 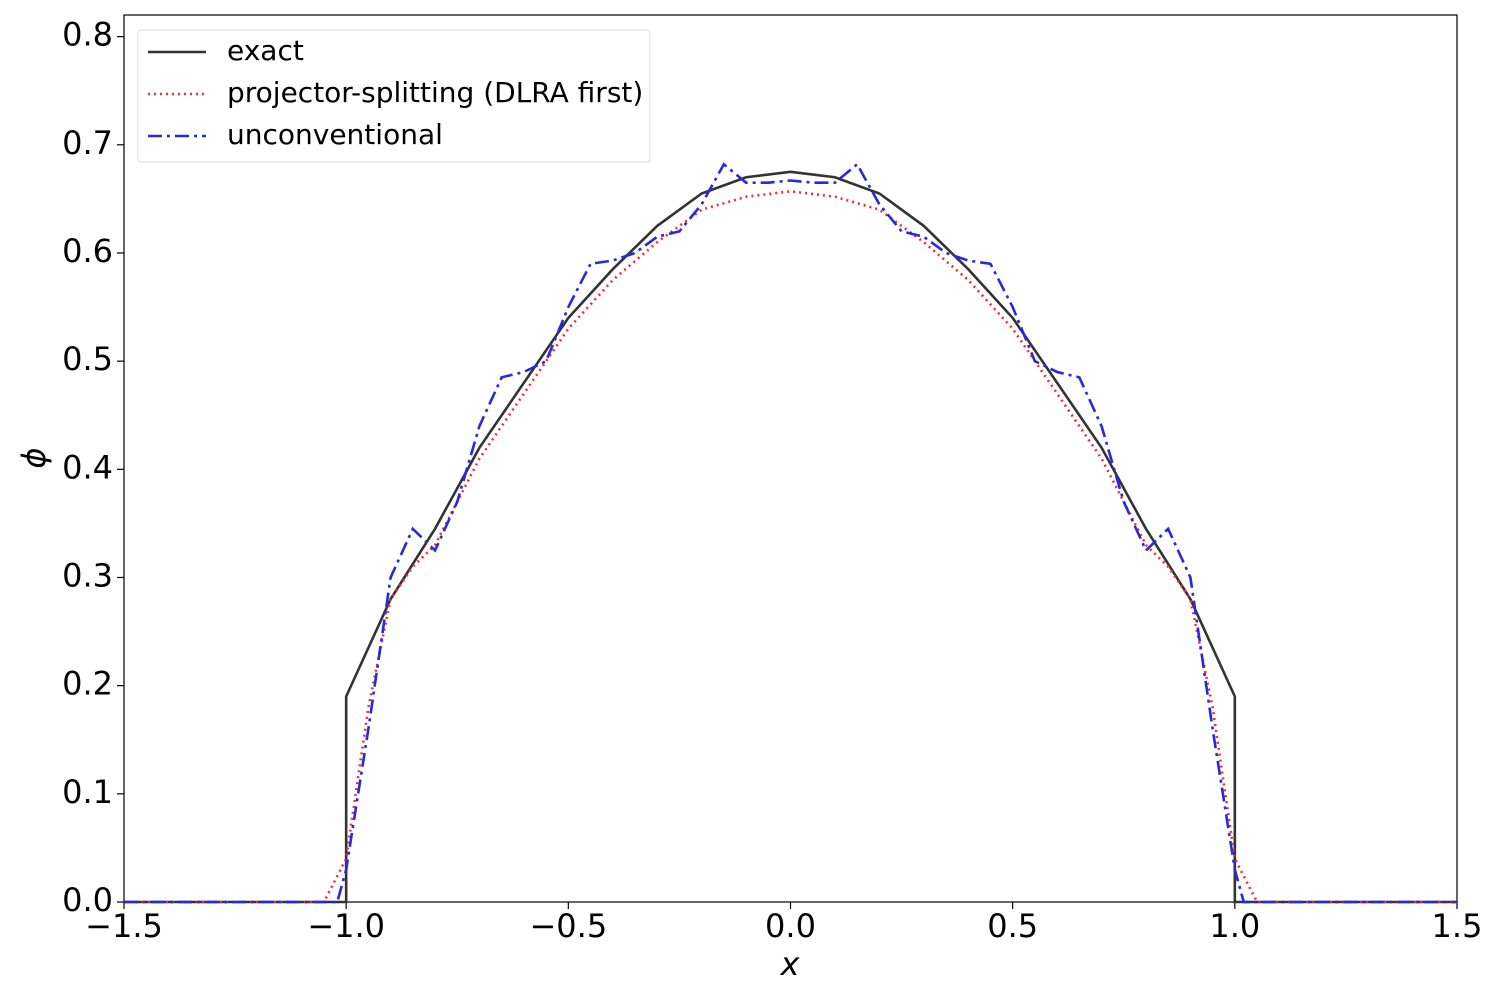 What do you see at coordinates (124, 926) in the screenshot?
I see `x-tick-label: −1.5` at bounding box center [124, 926].